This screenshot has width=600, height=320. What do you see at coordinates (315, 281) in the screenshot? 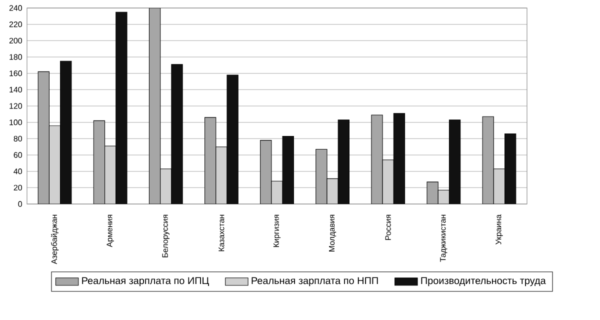
I see `legend-label: Реальная зарплата по НПП` at bounding box center [315, 281].